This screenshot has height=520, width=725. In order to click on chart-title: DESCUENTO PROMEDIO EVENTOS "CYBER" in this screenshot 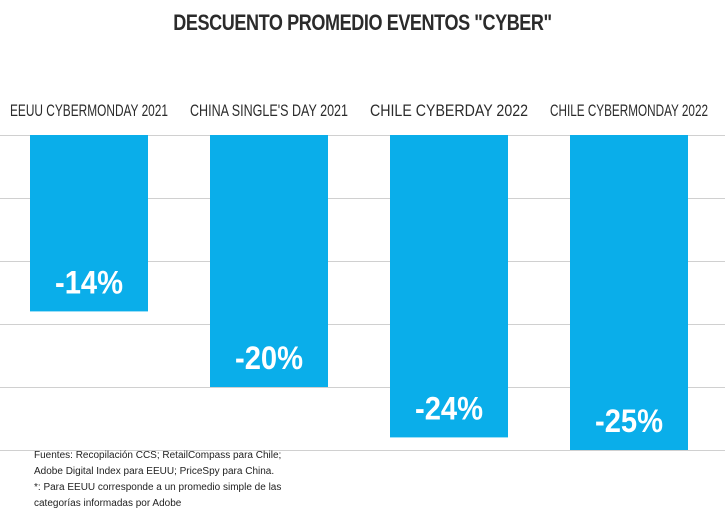, I will do `click(362, 22)`.